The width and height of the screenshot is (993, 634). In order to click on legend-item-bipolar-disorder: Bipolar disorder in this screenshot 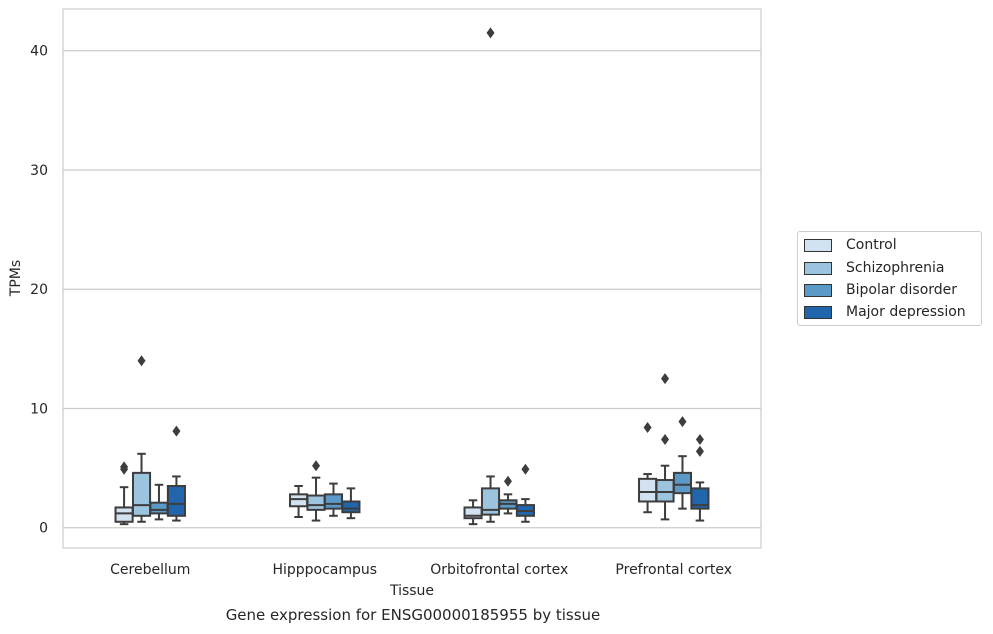, I will do `click(880, 290)`.